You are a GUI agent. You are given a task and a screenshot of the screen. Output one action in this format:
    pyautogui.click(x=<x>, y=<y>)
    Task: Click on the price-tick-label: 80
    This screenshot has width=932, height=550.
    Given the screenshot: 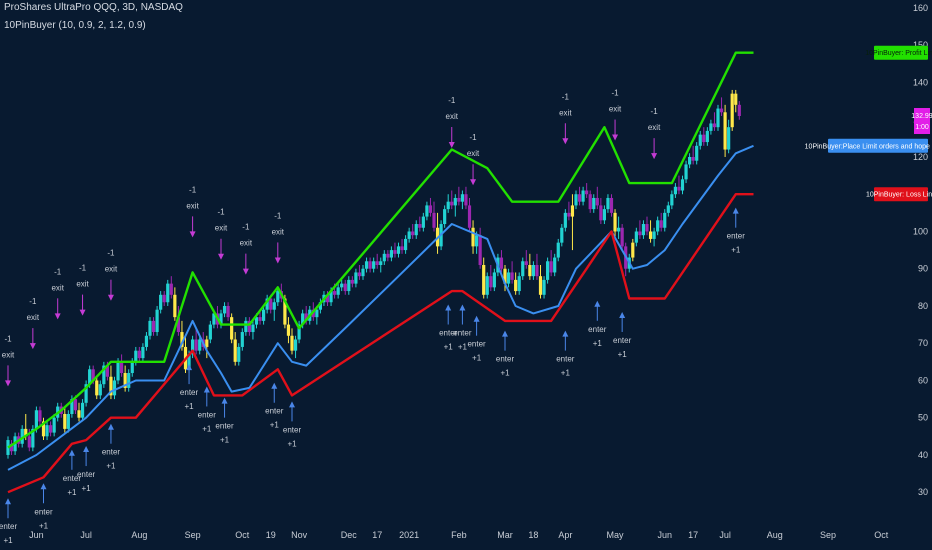 What is the action you would take?
    pyautogui.click(x=923, y=306)
    